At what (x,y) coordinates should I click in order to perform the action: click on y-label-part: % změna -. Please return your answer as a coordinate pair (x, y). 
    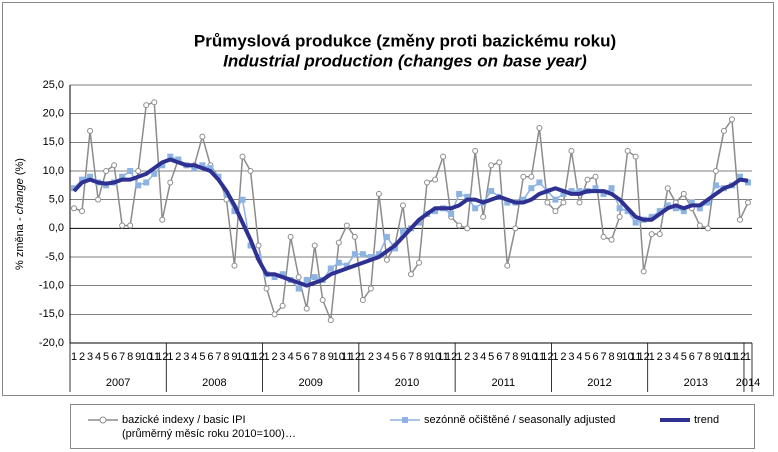
    Looking at the image, I should click on (20, 242).